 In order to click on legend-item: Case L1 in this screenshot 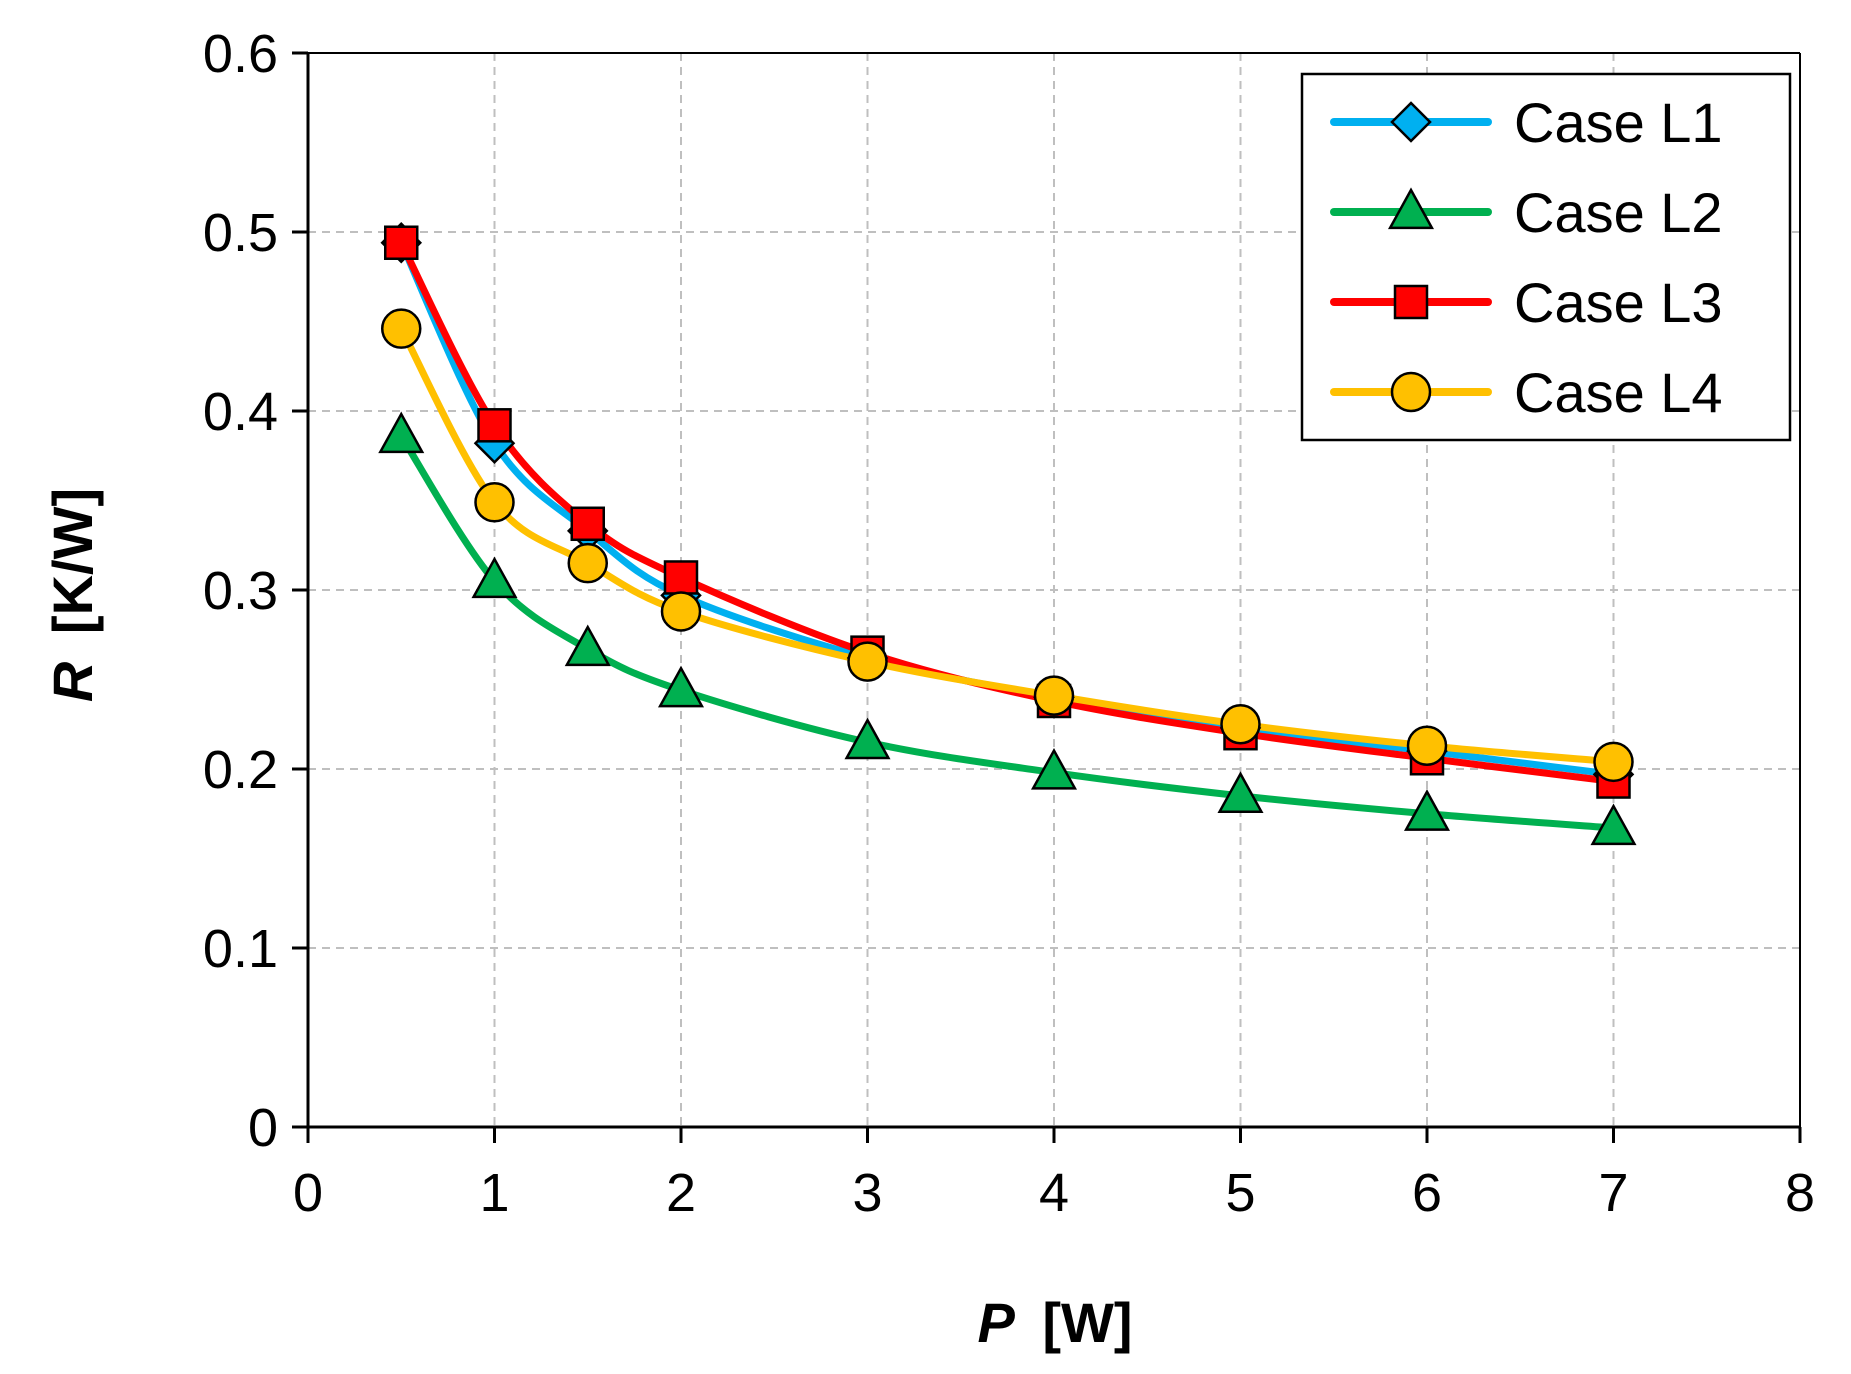, I will do `click(1526, 122)`.